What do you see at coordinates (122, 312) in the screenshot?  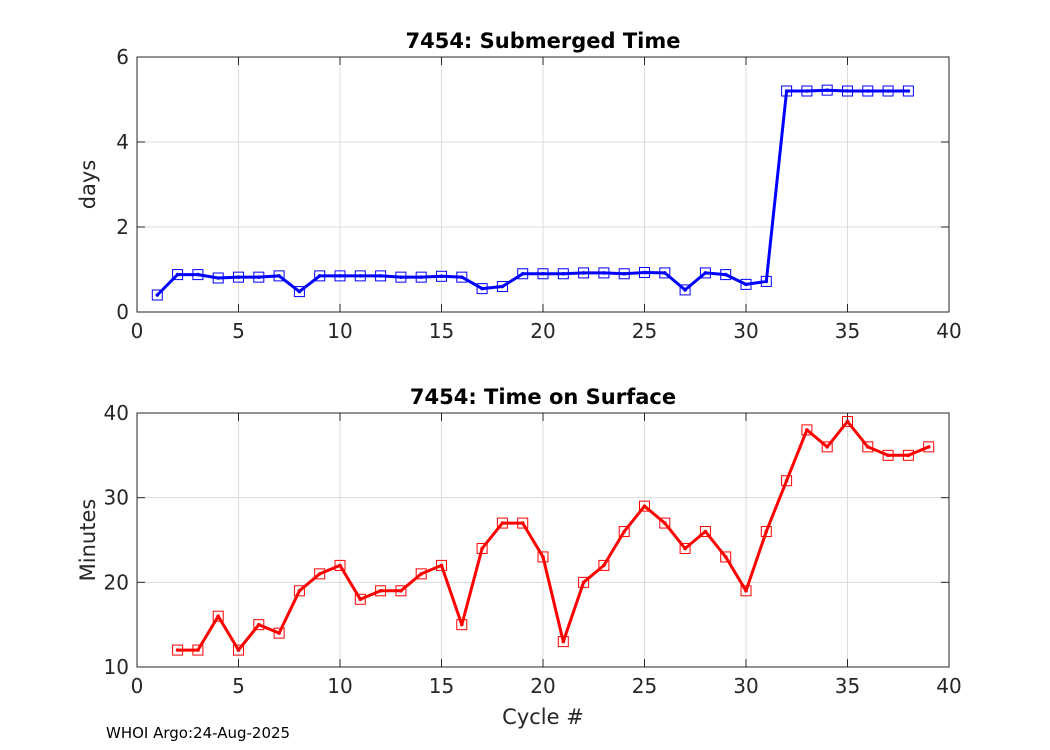 I see `y-tick-label: 0` at bounding box center [122, 312].